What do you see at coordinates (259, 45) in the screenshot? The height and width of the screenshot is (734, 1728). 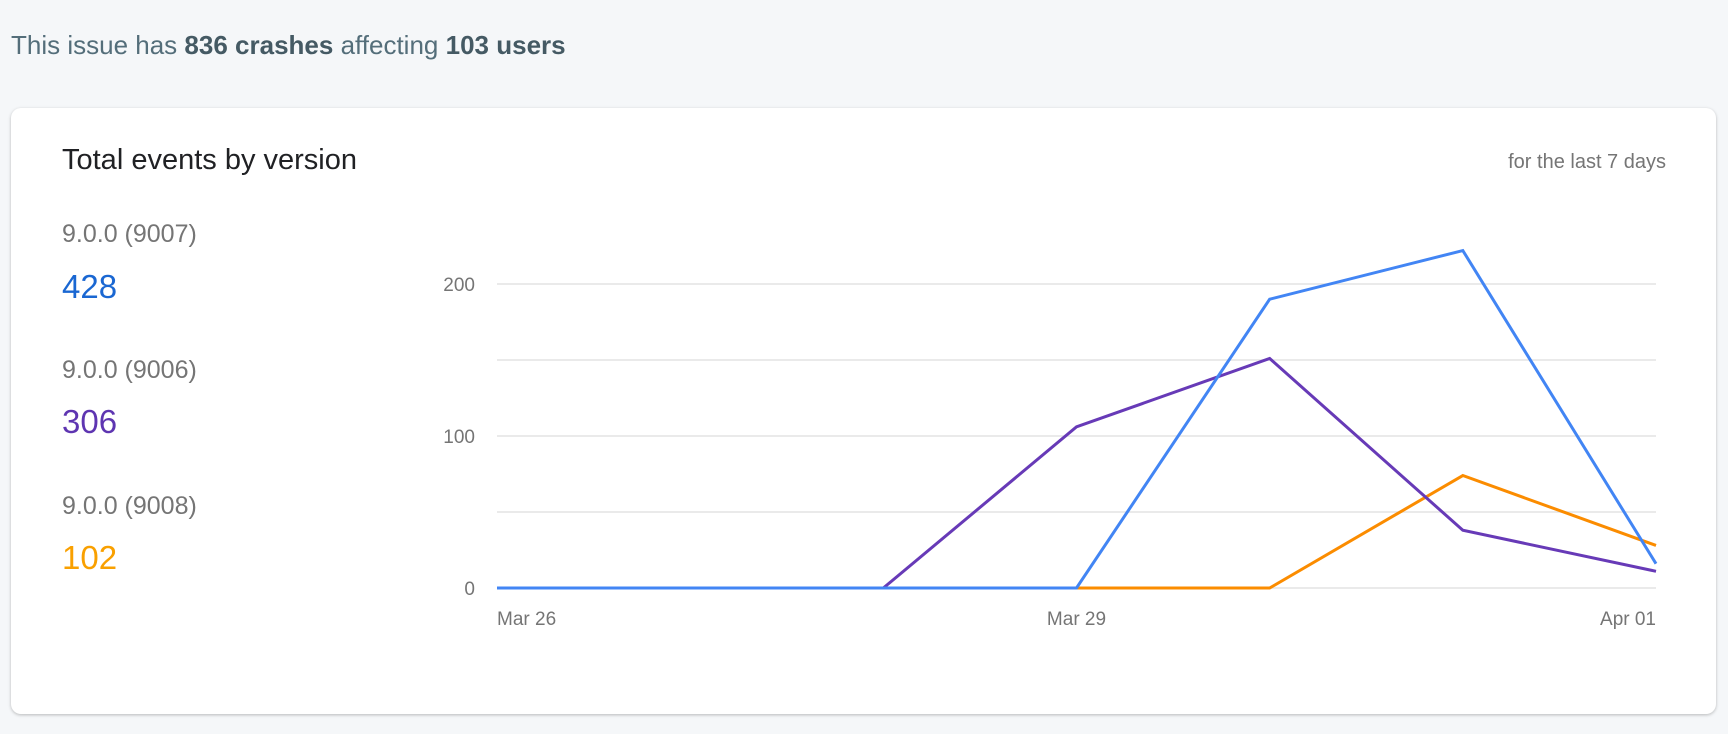 I see `crash-count: 836 crashes` at bounding box center [259, 45].